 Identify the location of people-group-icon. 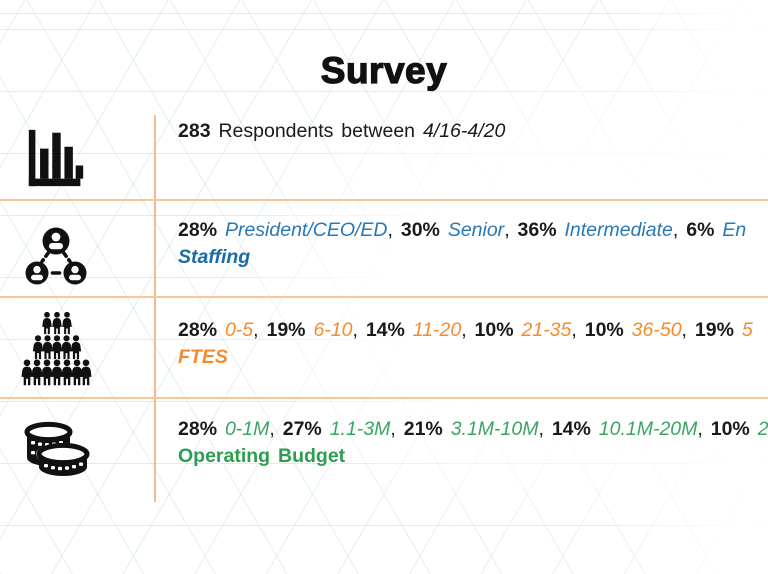
(56, 348).